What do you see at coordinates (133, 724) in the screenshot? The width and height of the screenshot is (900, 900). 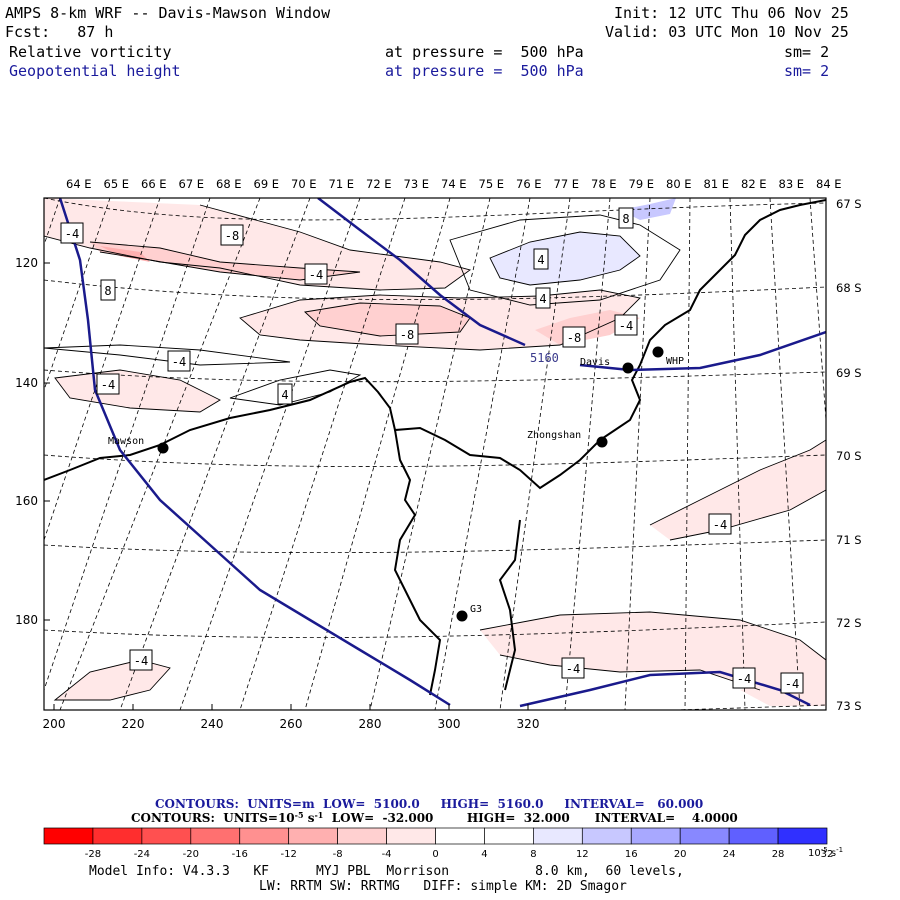 I see `x-tick-label: 220` at bounding box center [133, 724].